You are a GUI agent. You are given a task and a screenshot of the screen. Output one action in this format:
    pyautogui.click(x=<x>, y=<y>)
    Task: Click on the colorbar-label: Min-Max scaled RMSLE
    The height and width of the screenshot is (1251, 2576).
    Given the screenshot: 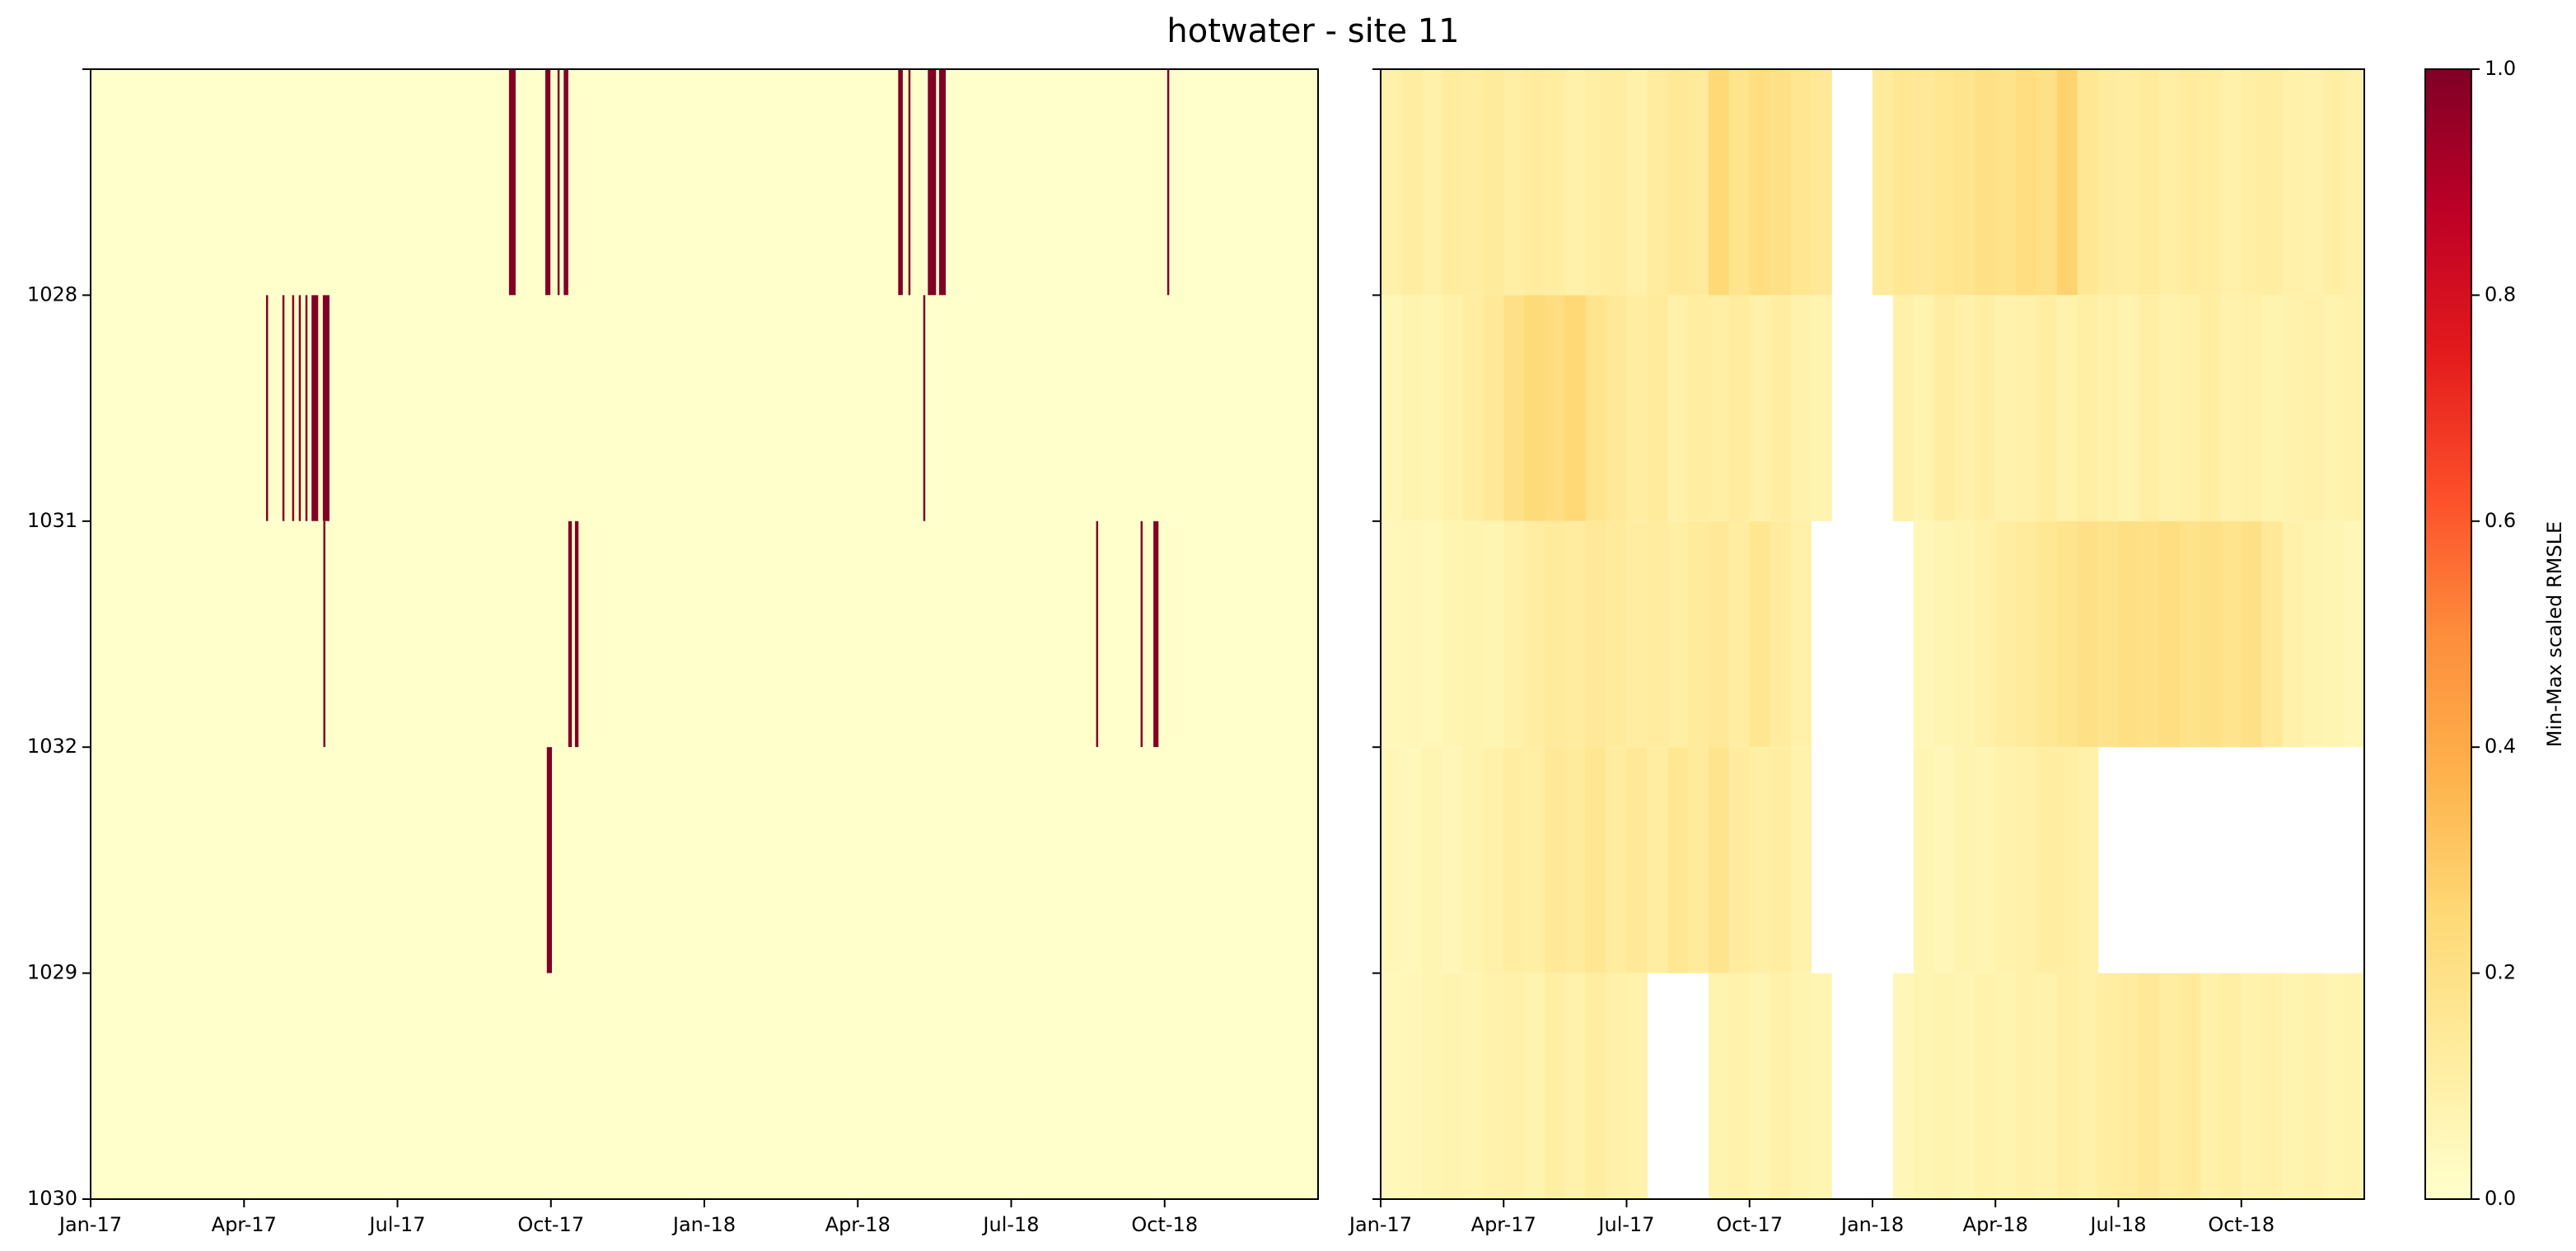 What is the action you would take?
    pyautogui.click(x=2554, y=634)
    